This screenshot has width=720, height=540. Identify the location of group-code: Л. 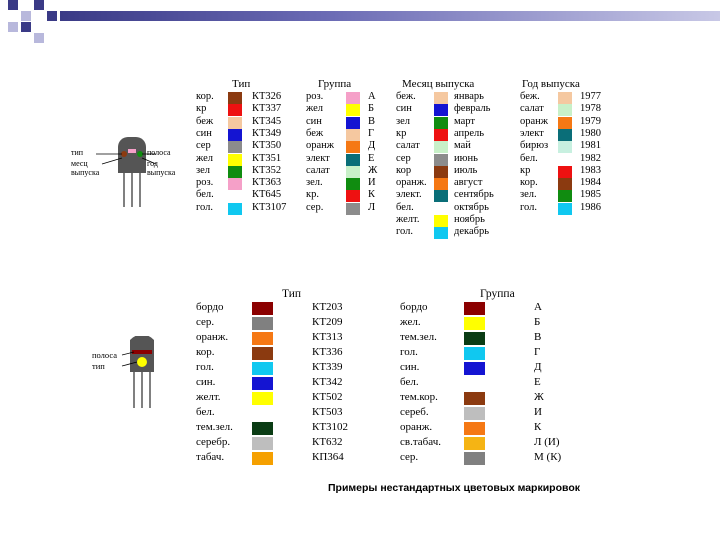
(372, 207).